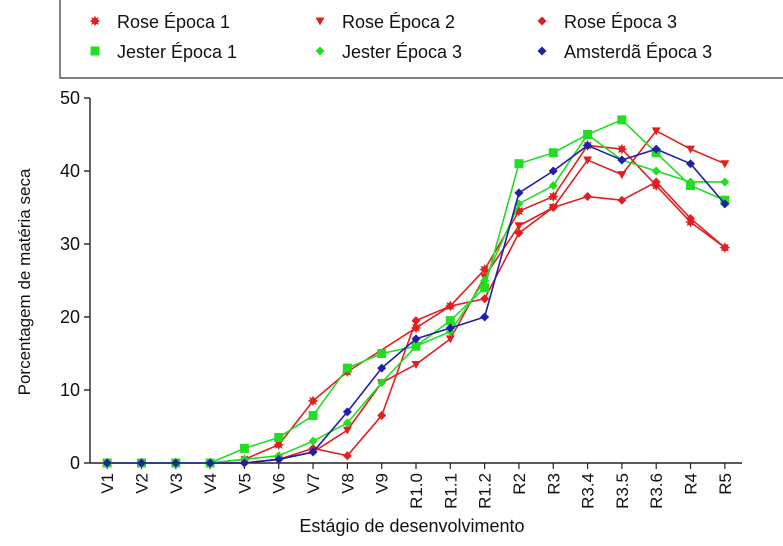 This screenshot has height=546, width=783. What do you see at coordinates (588, 491) in the screenshot?
I see `x-tick-label: R3.4` at bounding box center [588, 491].